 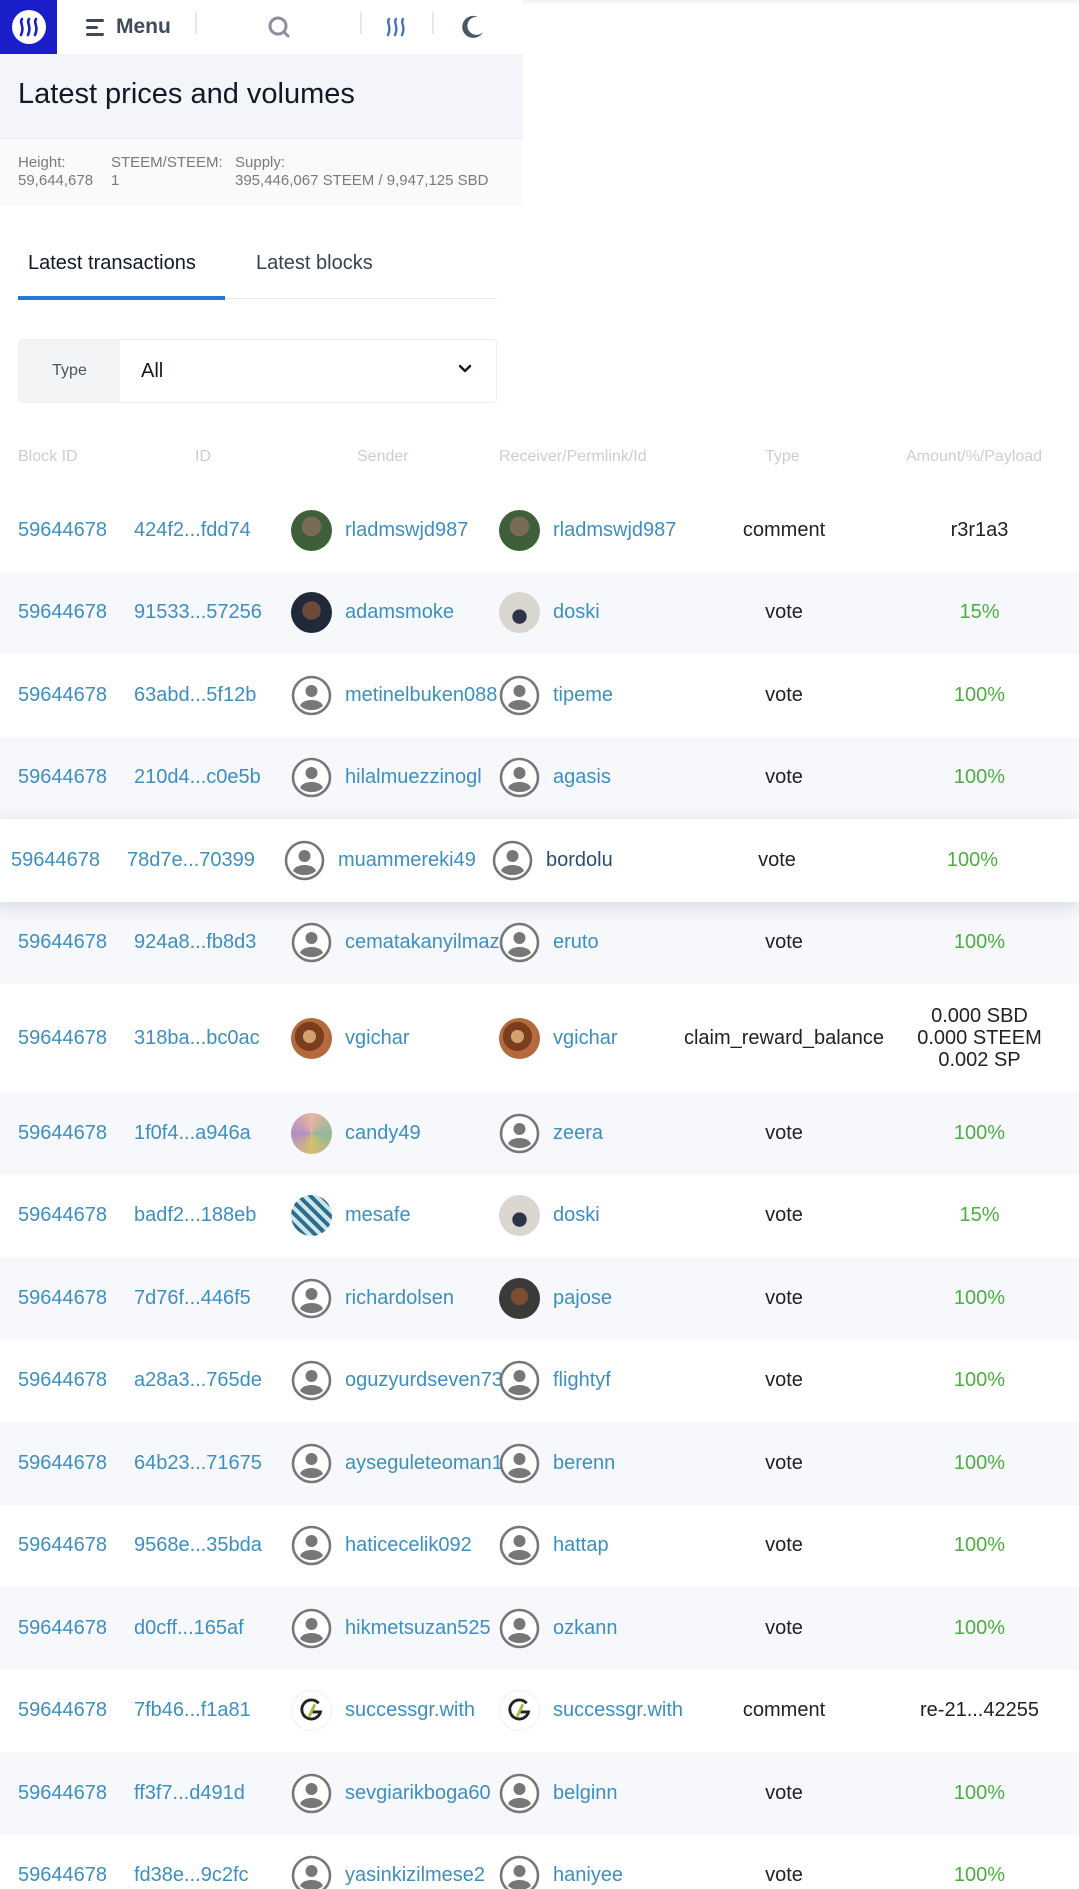 What do you see at coordinates (578, 1132) in the screenshot?
I see `receiver-link: zeera` at bounding box center [578, 1132].